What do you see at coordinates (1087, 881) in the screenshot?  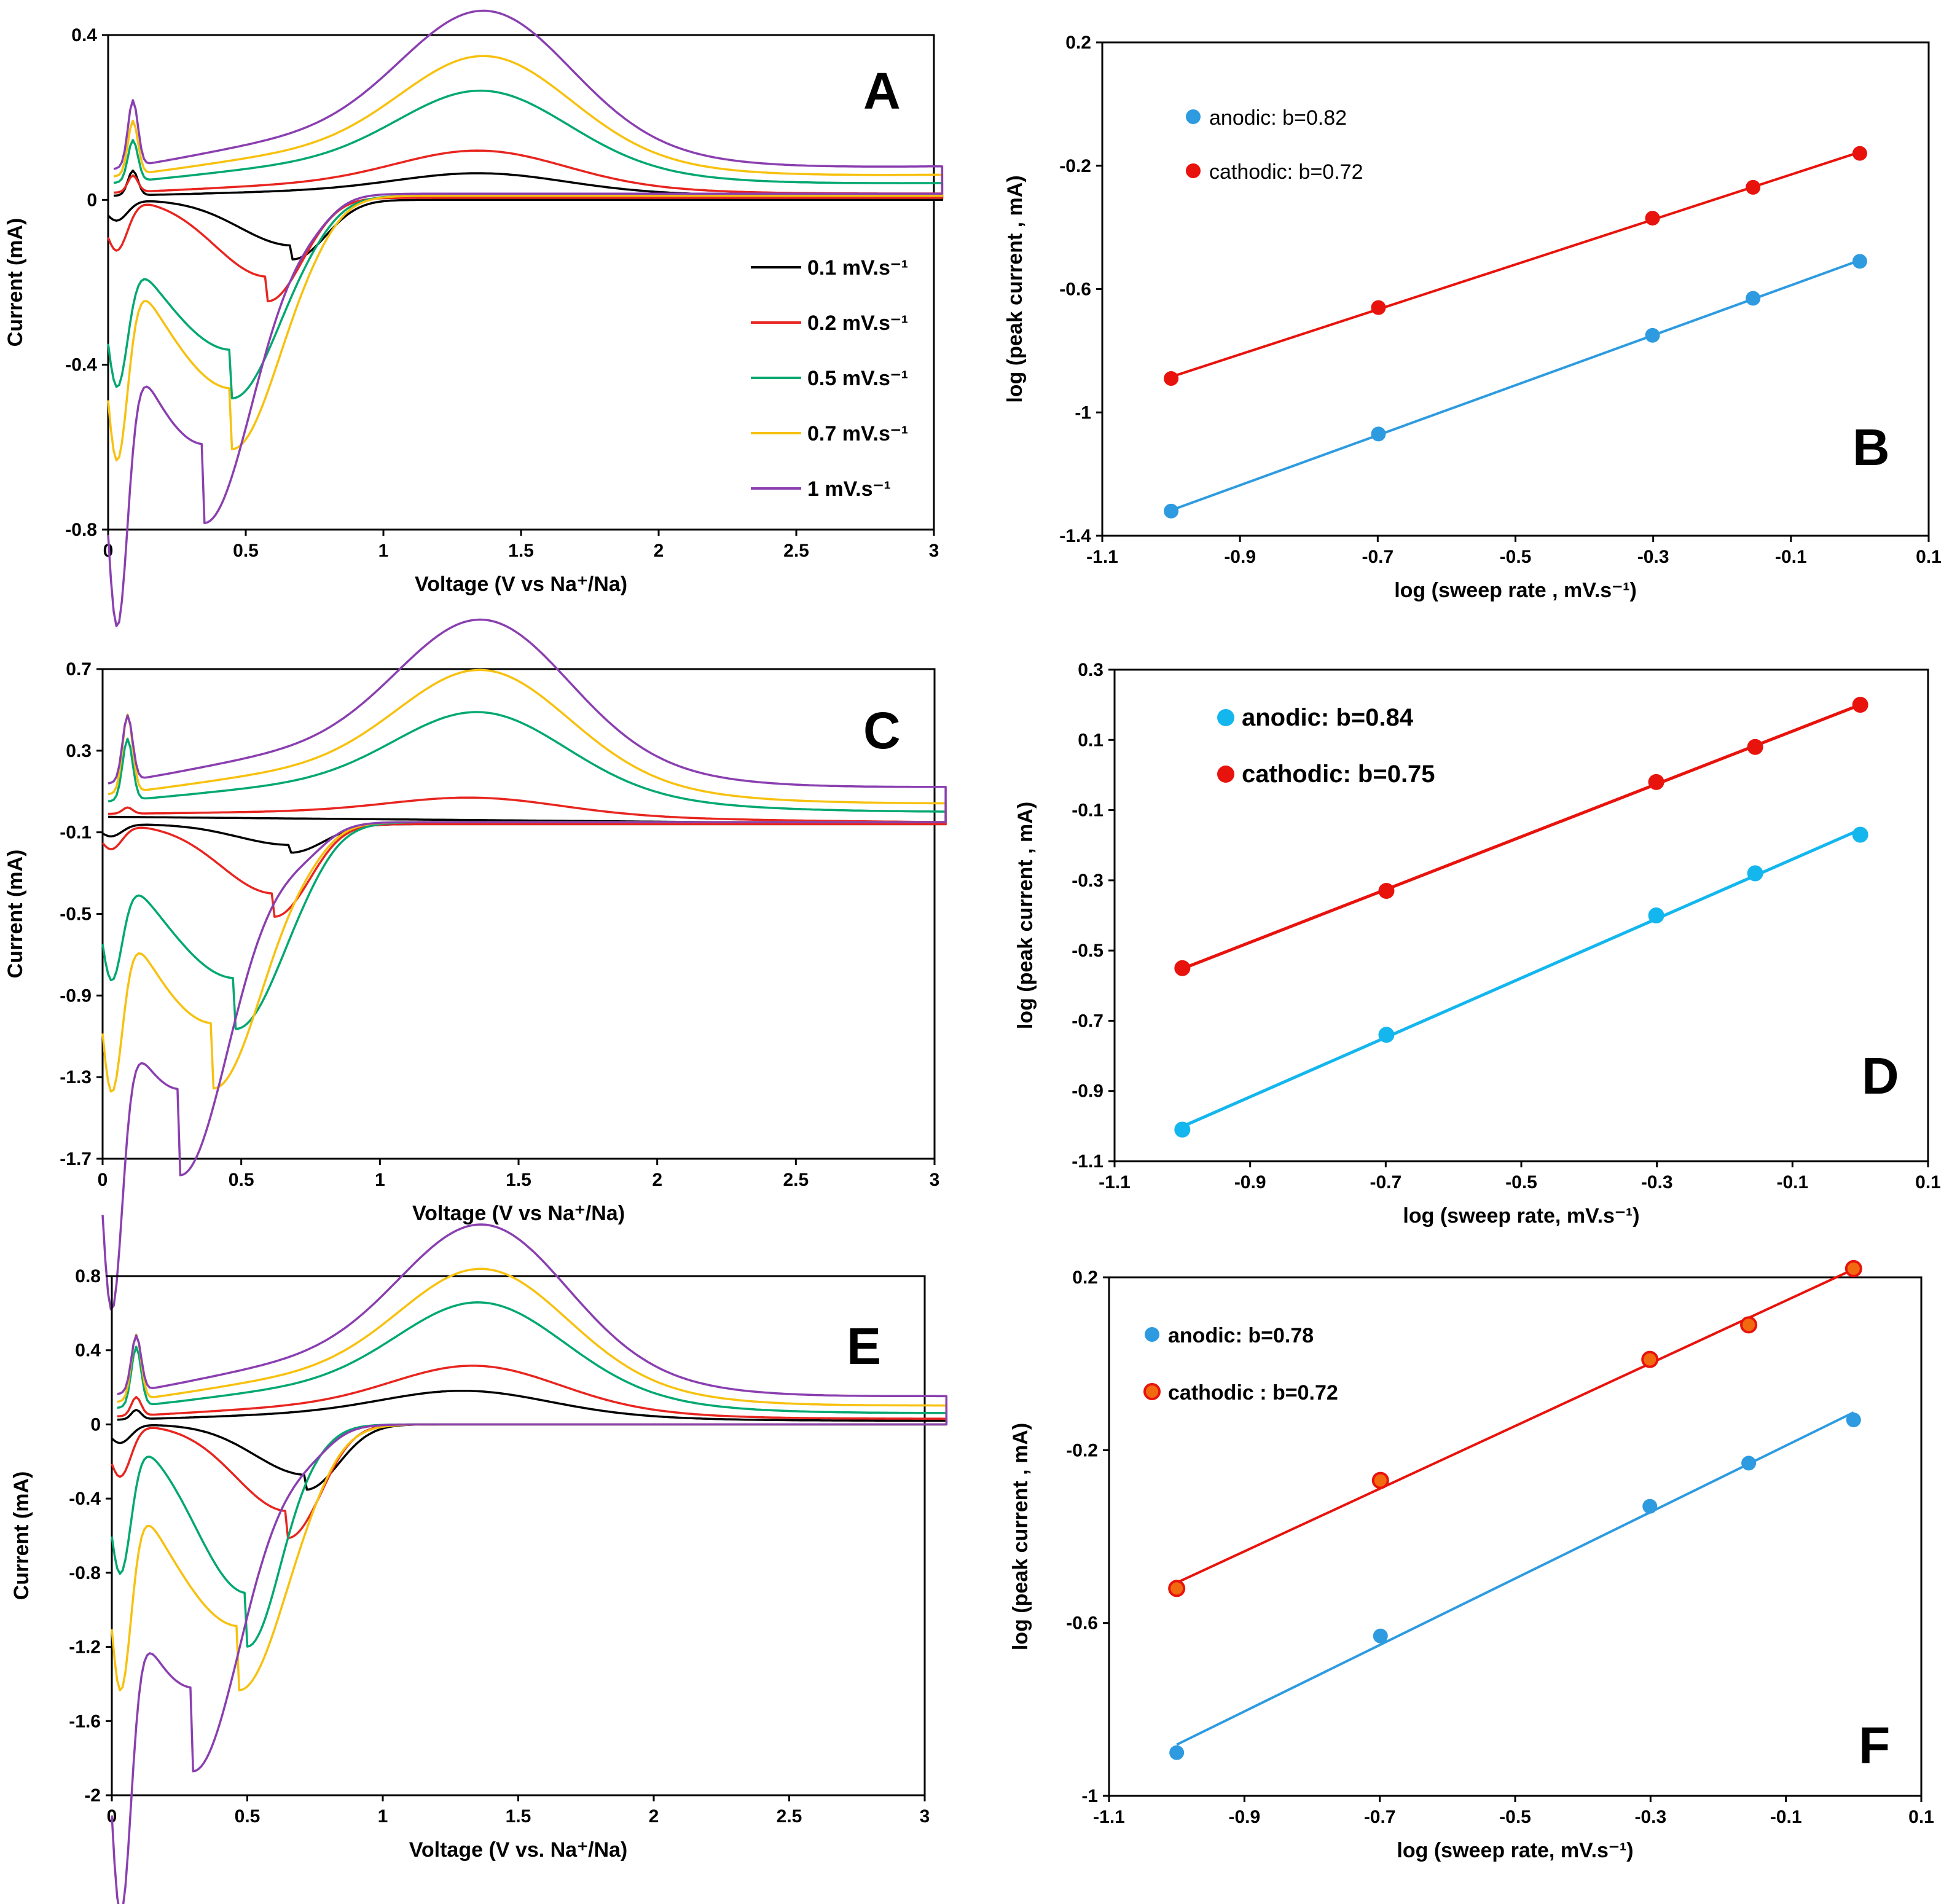 I see `y-tick-label: -0.3` at bounding box center [1087, 881].